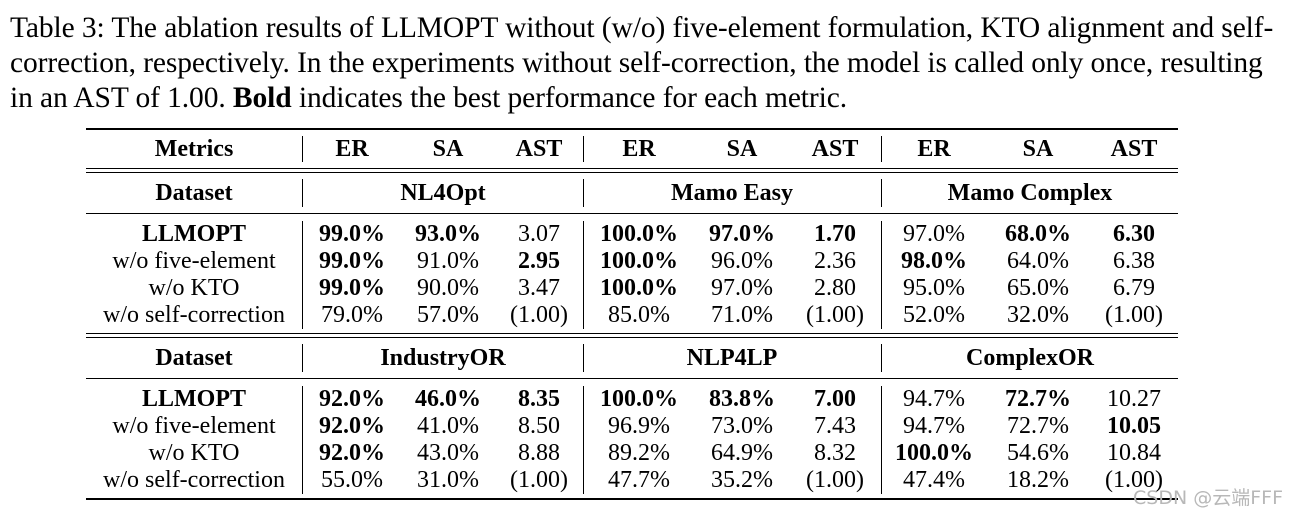 This screenshot has width=1289, height=518. Describe the element at coordinates (639, 261) in the screenshot. I see `table-cell: 100.0%` at that location.